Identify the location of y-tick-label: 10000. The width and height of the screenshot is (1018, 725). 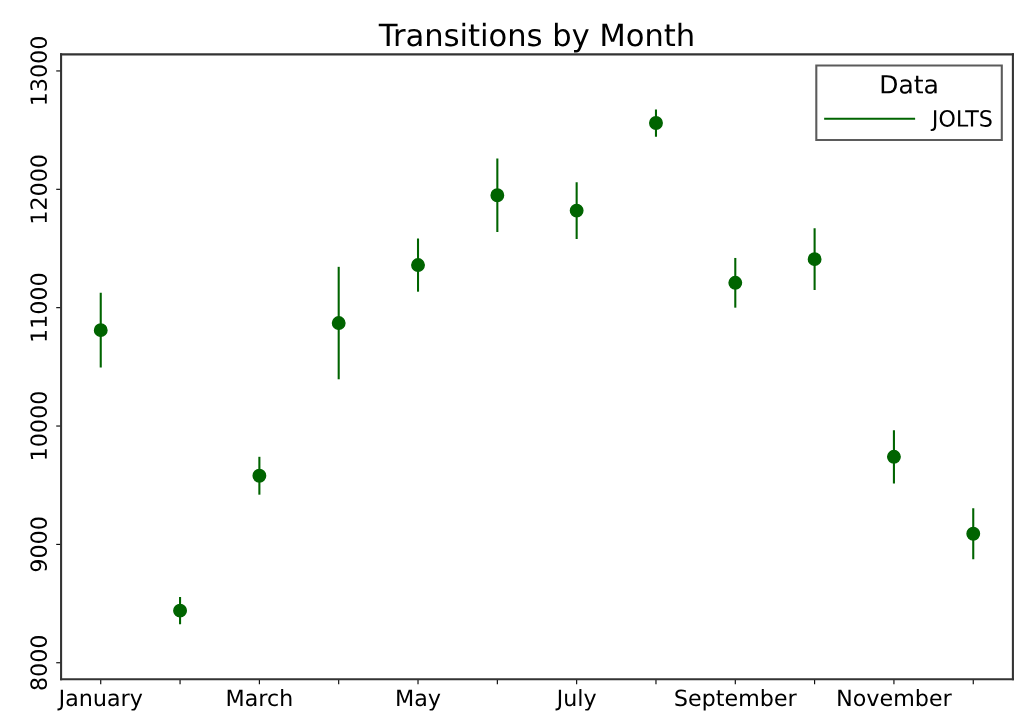
(39, 425).